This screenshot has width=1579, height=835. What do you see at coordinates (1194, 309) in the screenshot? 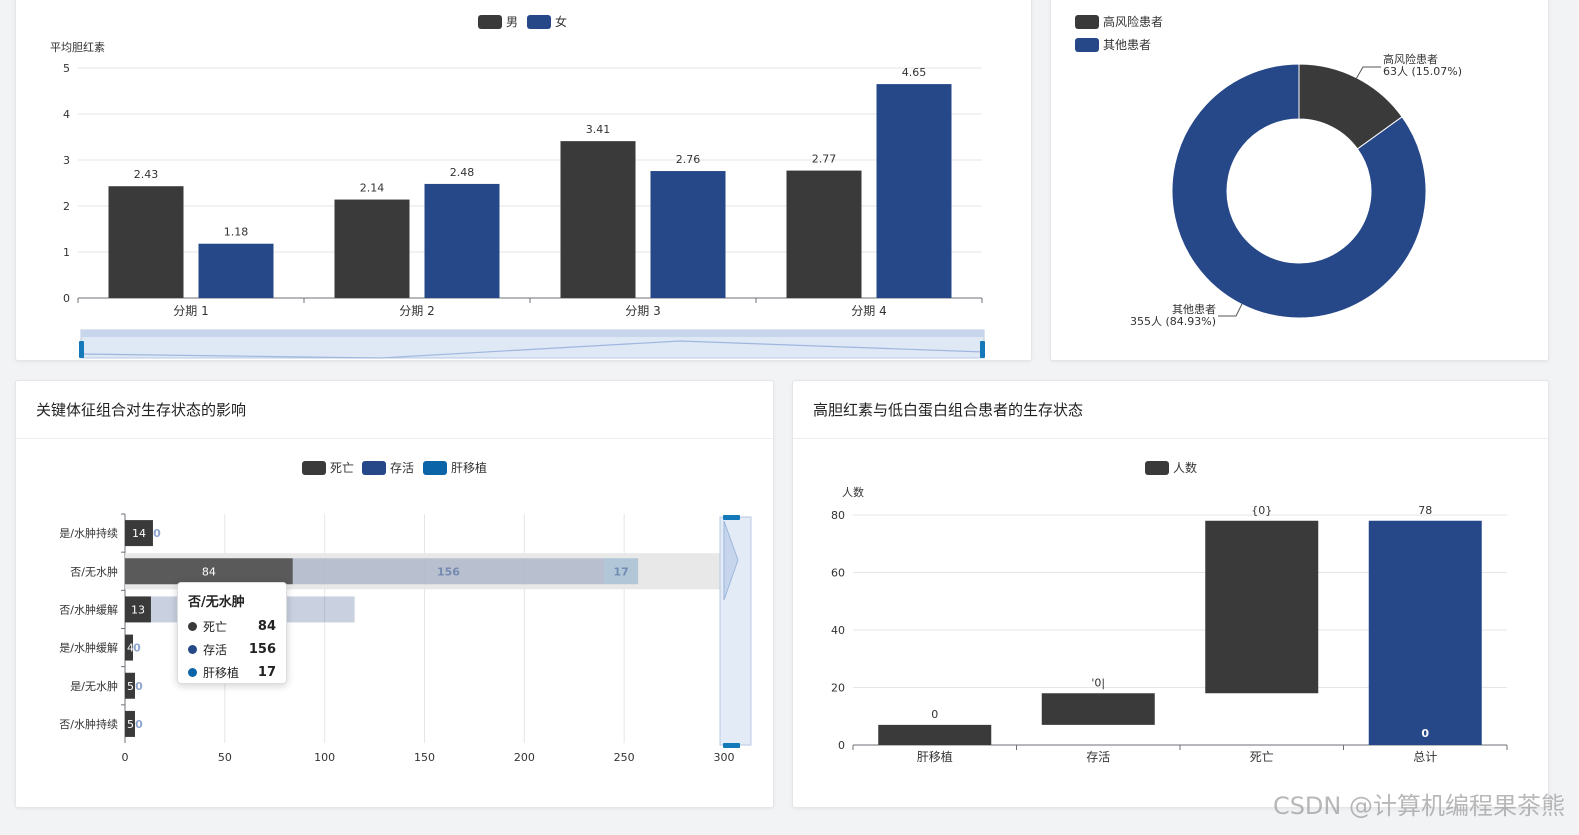
I see `slice-label-name: 其他患者` at bounding box center [1194, 309].